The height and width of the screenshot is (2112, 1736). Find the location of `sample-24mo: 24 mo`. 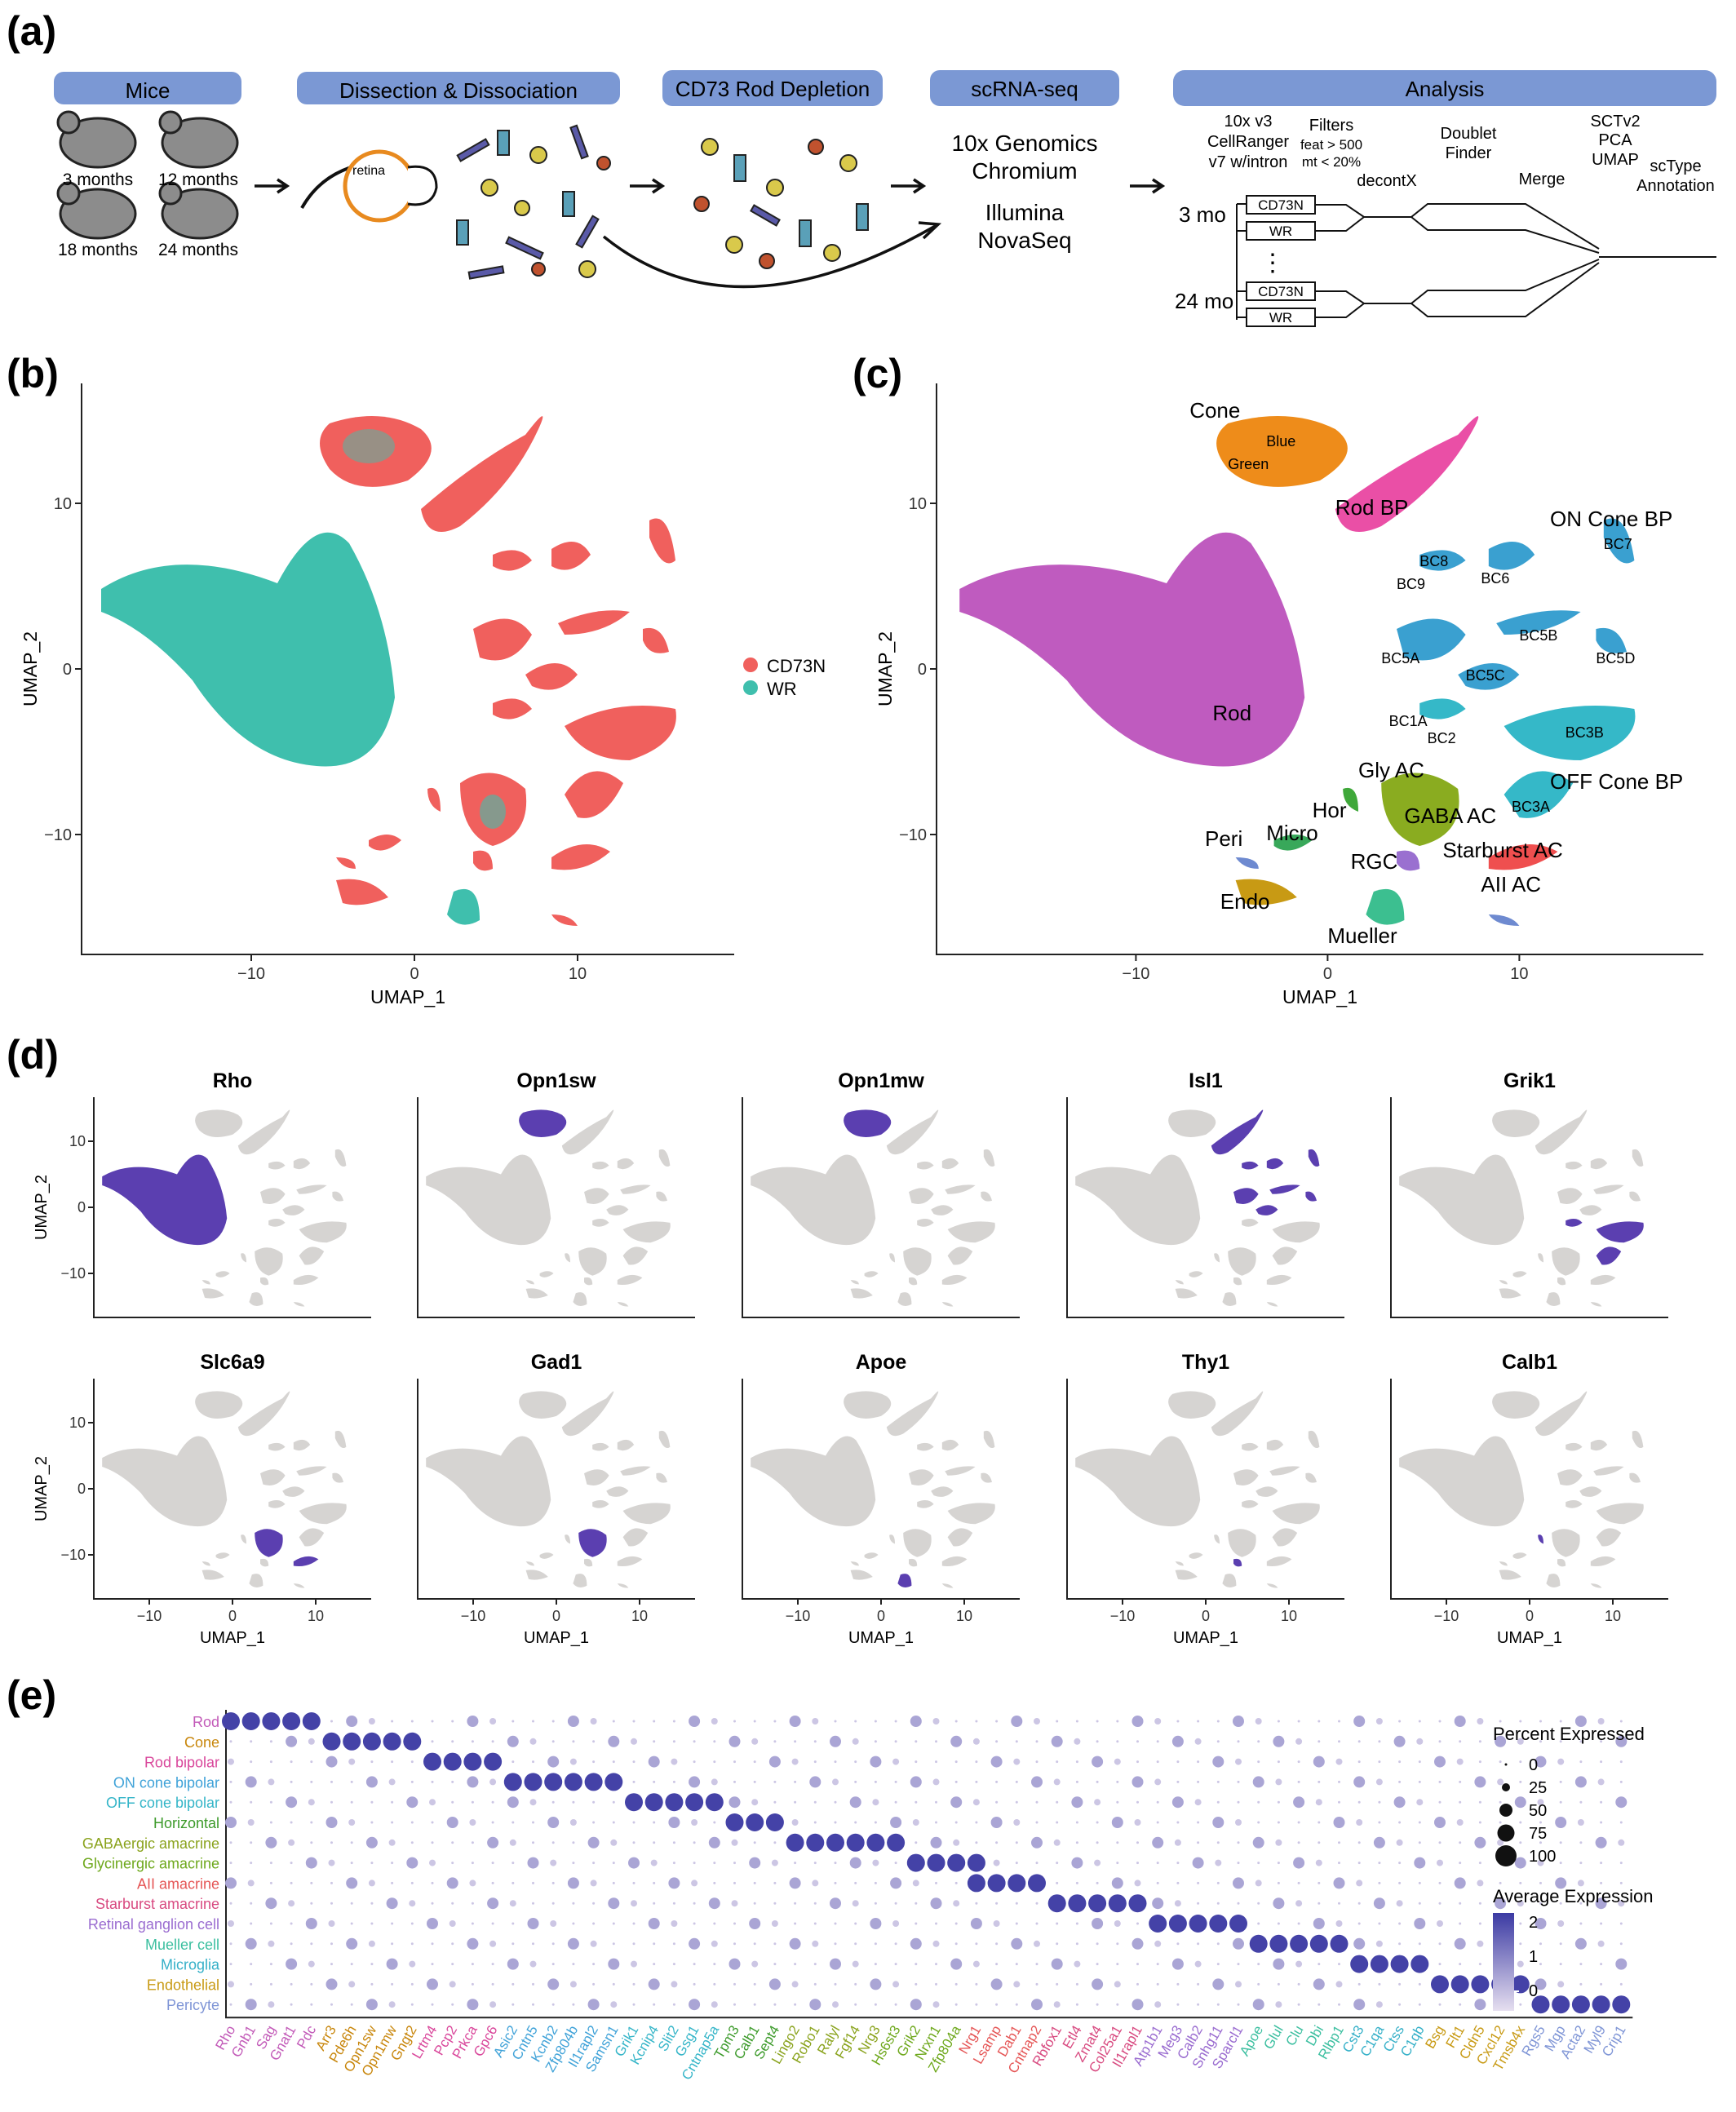

sample-24mo: 24 mo is located at coordinates (1204, 301).